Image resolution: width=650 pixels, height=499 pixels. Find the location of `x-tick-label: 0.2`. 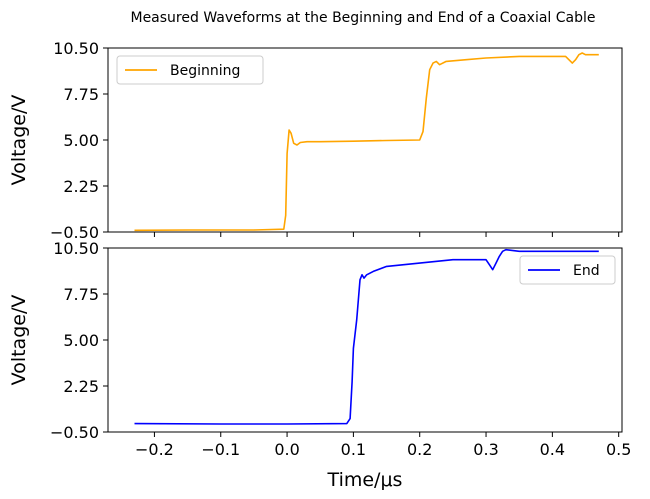

x-tick-label: 0.2 is located at coordinates (419, 449).